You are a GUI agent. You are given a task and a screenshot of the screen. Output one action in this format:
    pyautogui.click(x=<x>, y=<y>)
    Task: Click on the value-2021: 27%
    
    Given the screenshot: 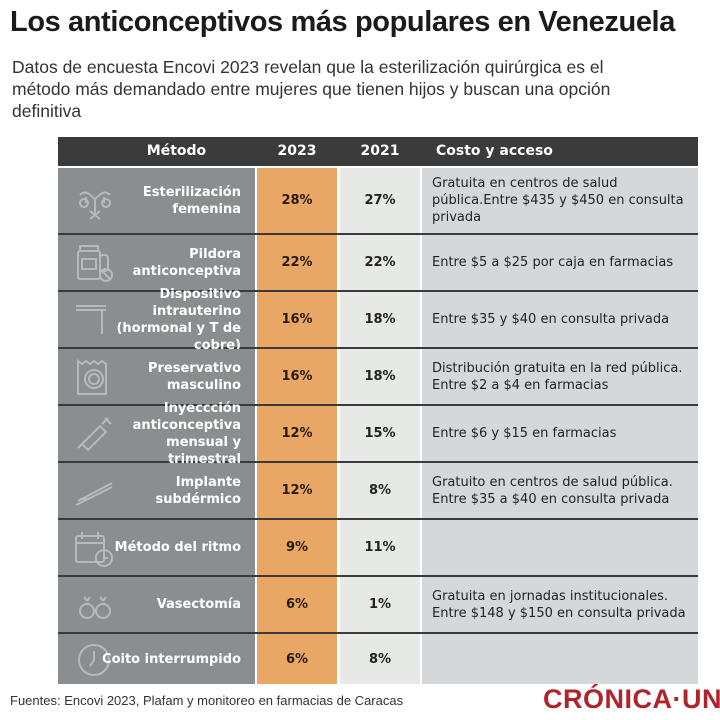 What is the action you would take?
    pyautogui.click(x=380, y=200)
    